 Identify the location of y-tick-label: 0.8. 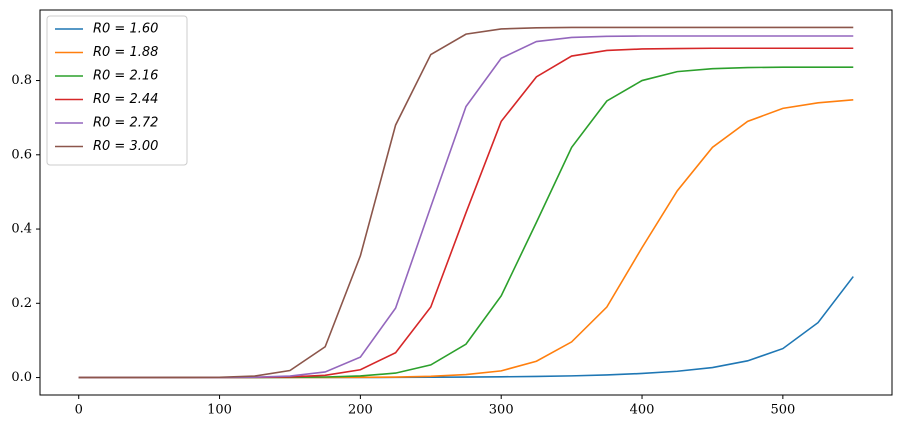
(21, 80).